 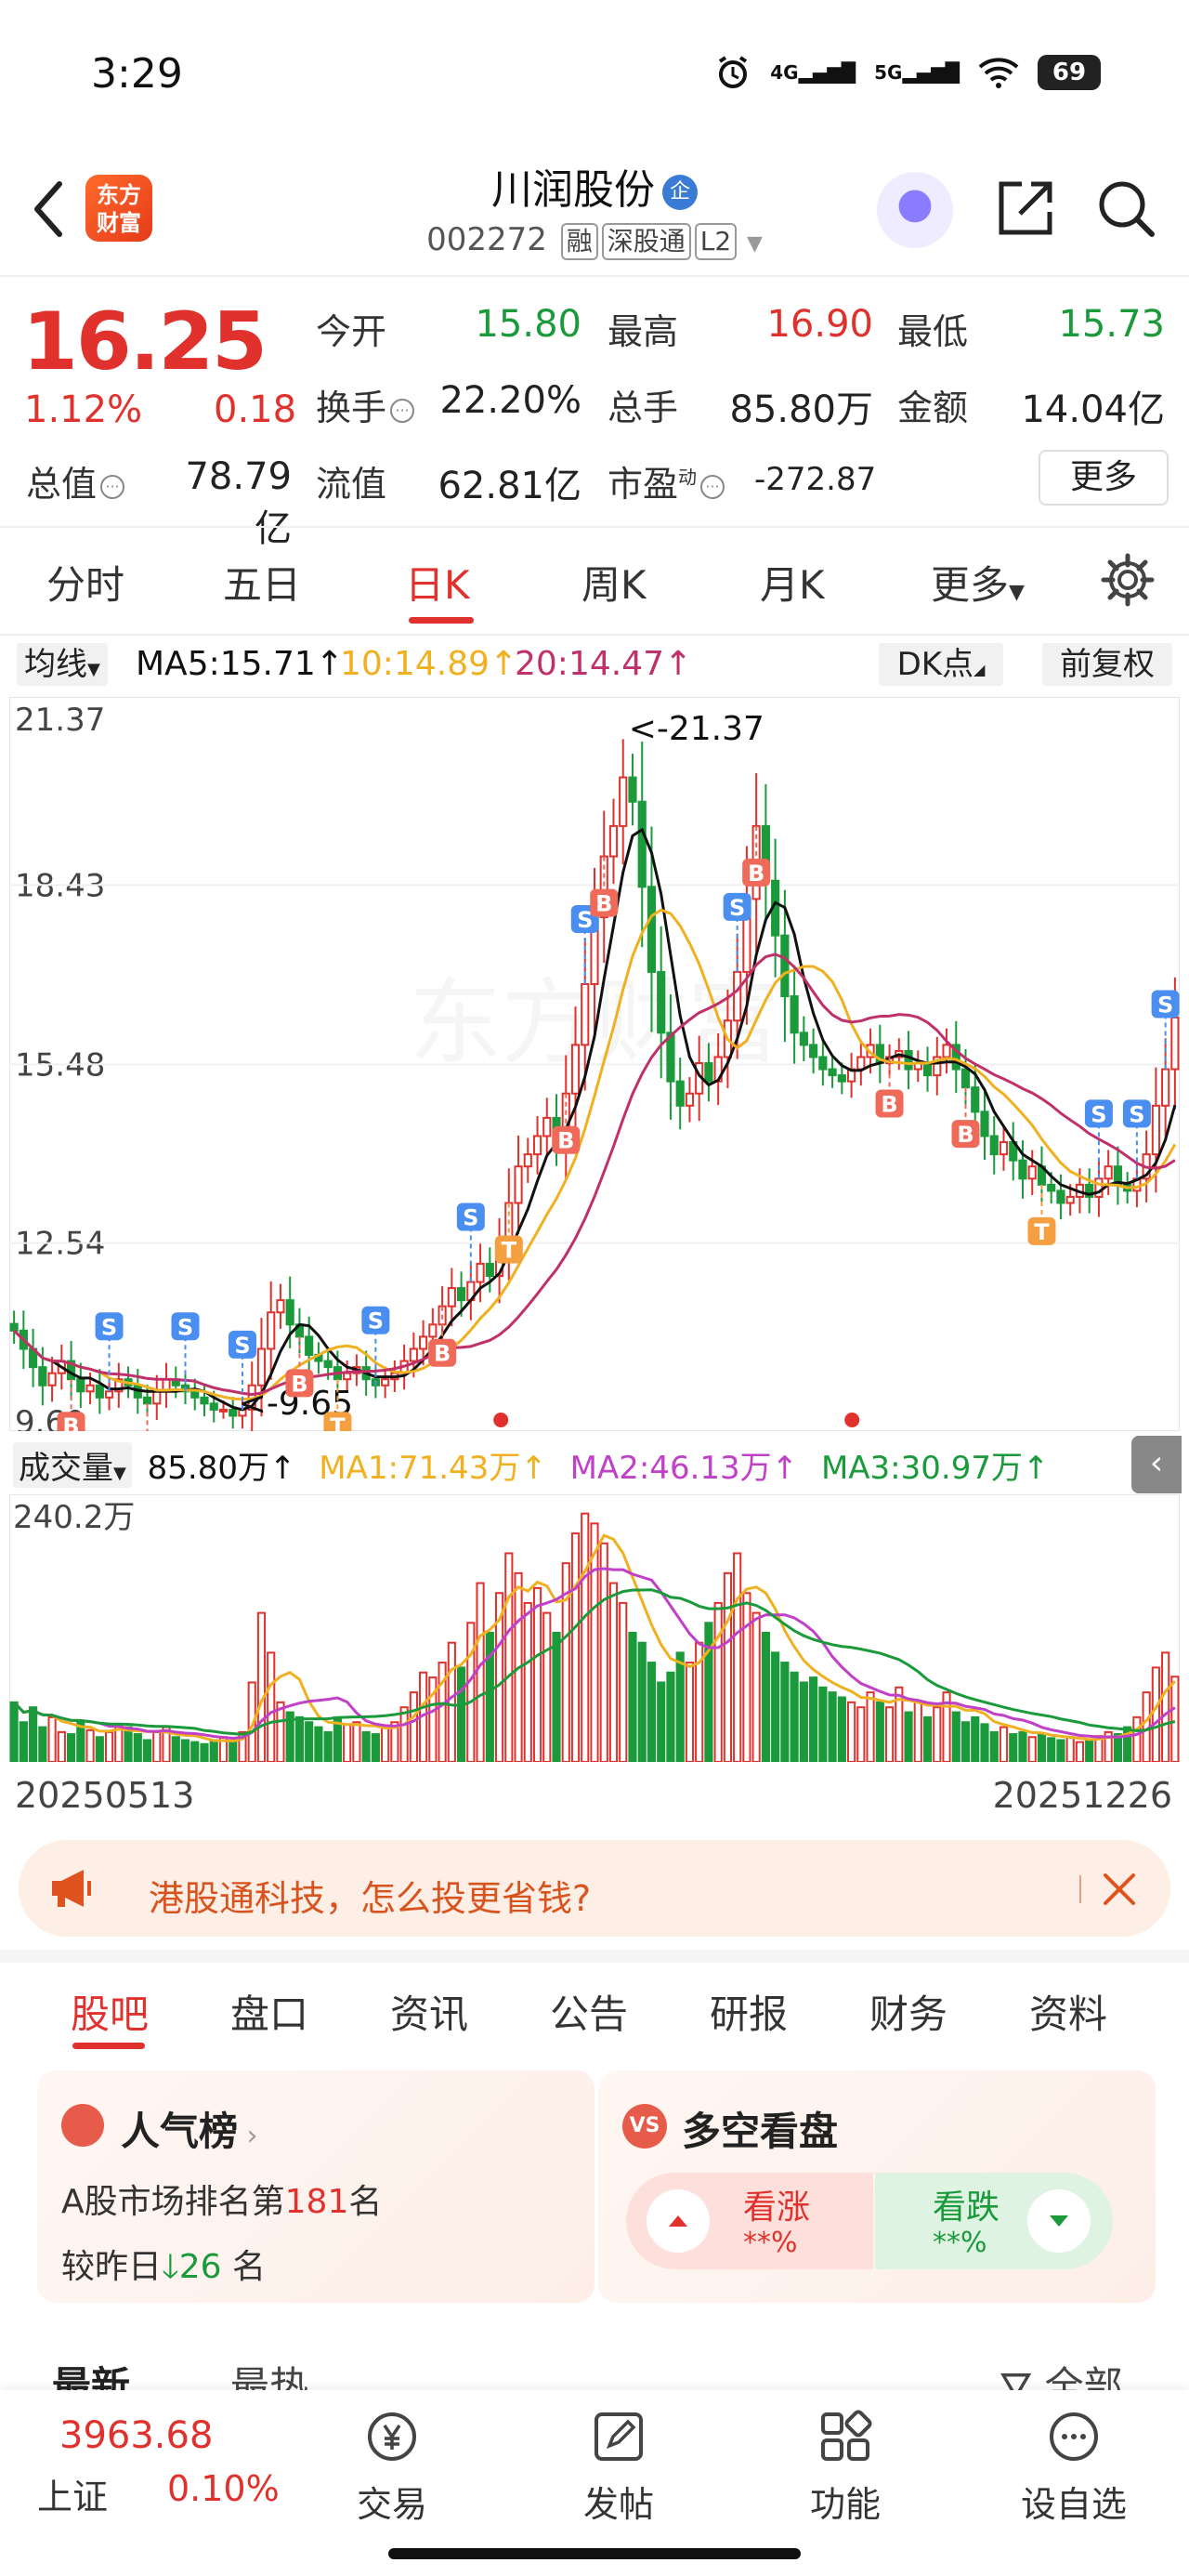 I want to click on share-icon, so click(x=1025, y=208).